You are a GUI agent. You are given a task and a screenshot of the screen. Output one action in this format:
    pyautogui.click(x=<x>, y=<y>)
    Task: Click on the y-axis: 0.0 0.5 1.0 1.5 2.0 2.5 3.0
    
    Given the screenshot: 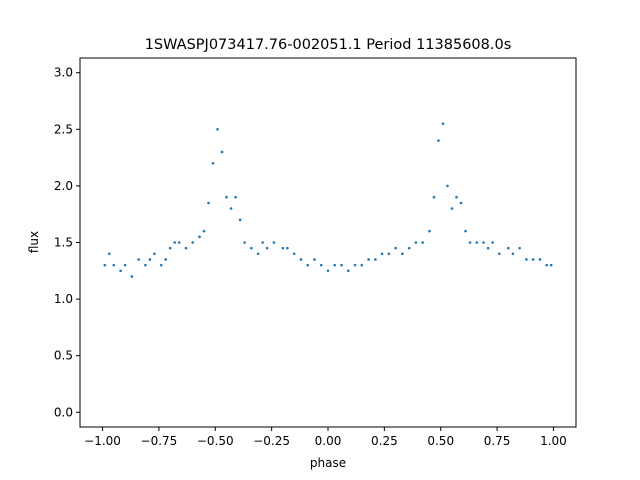 What is the action you would take?
    pyautogui.click(x=67, y=242)
    